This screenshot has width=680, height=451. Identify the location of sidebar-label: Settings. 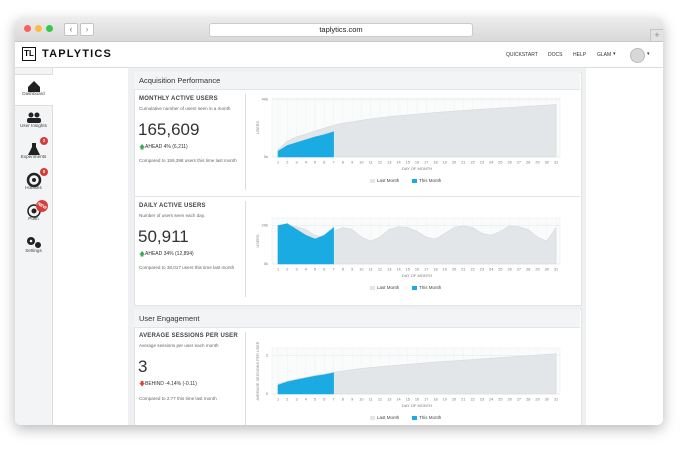
(33, 250).